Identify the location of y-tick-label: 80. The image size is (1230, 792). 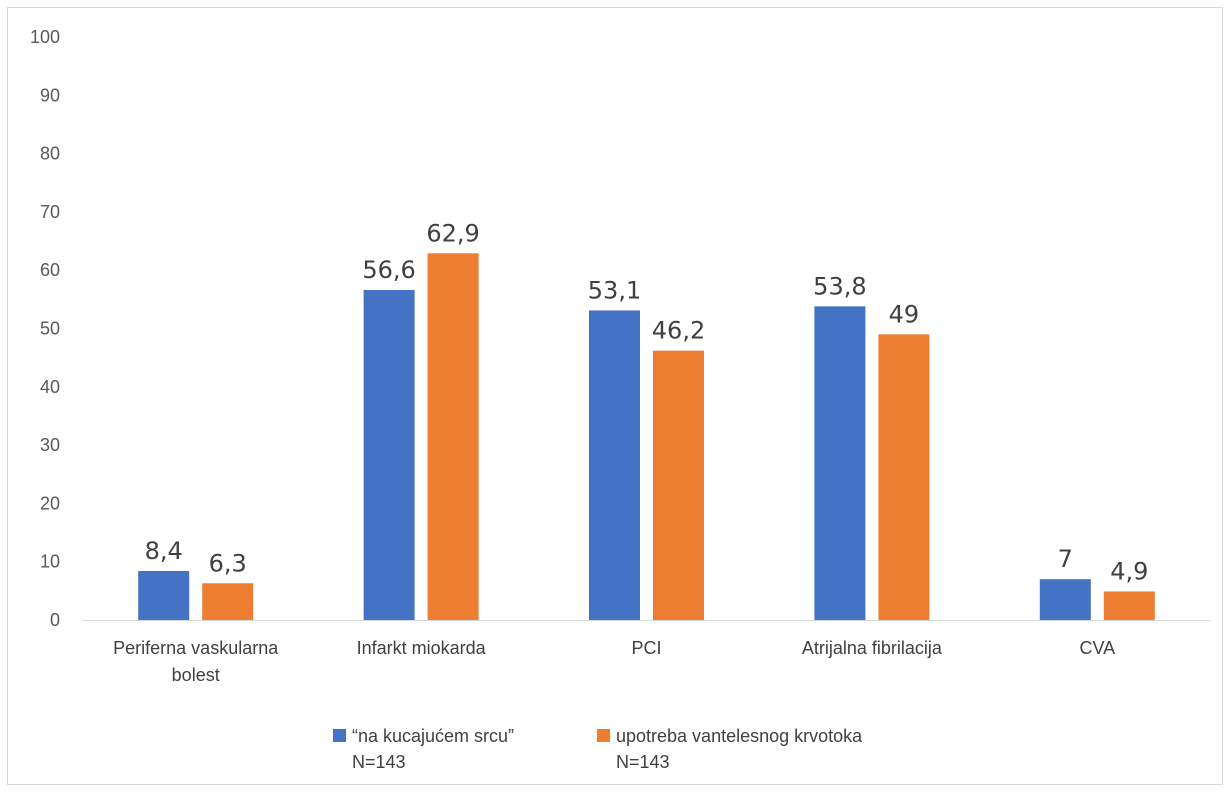
(50, 154).